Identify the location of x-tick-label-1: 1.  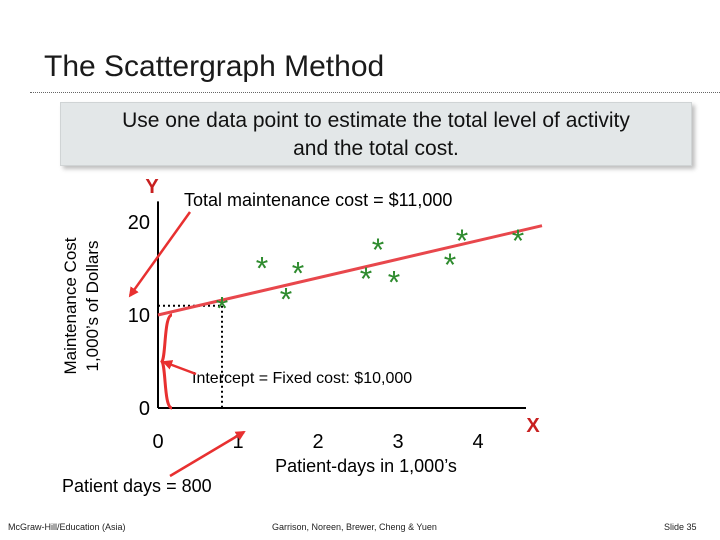
(237, 442).